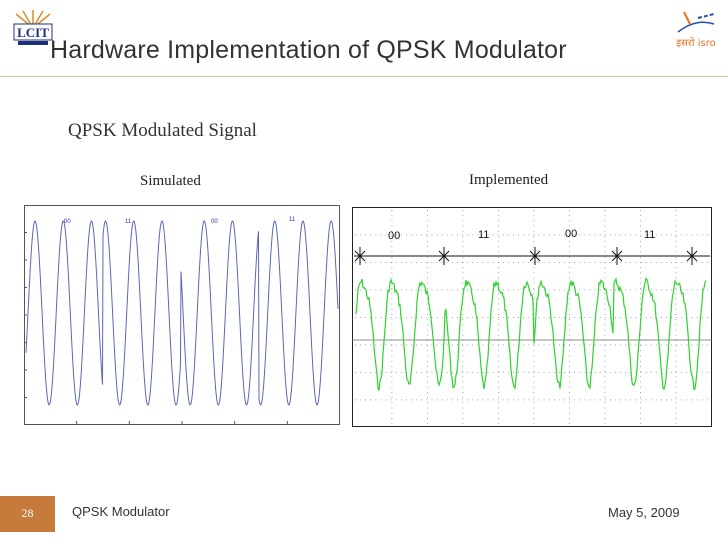  What do you see at coordinates (696, 43) in the screenshot?
I see `logo-right-text: इसरो isro` at bounding box center [696, 43].